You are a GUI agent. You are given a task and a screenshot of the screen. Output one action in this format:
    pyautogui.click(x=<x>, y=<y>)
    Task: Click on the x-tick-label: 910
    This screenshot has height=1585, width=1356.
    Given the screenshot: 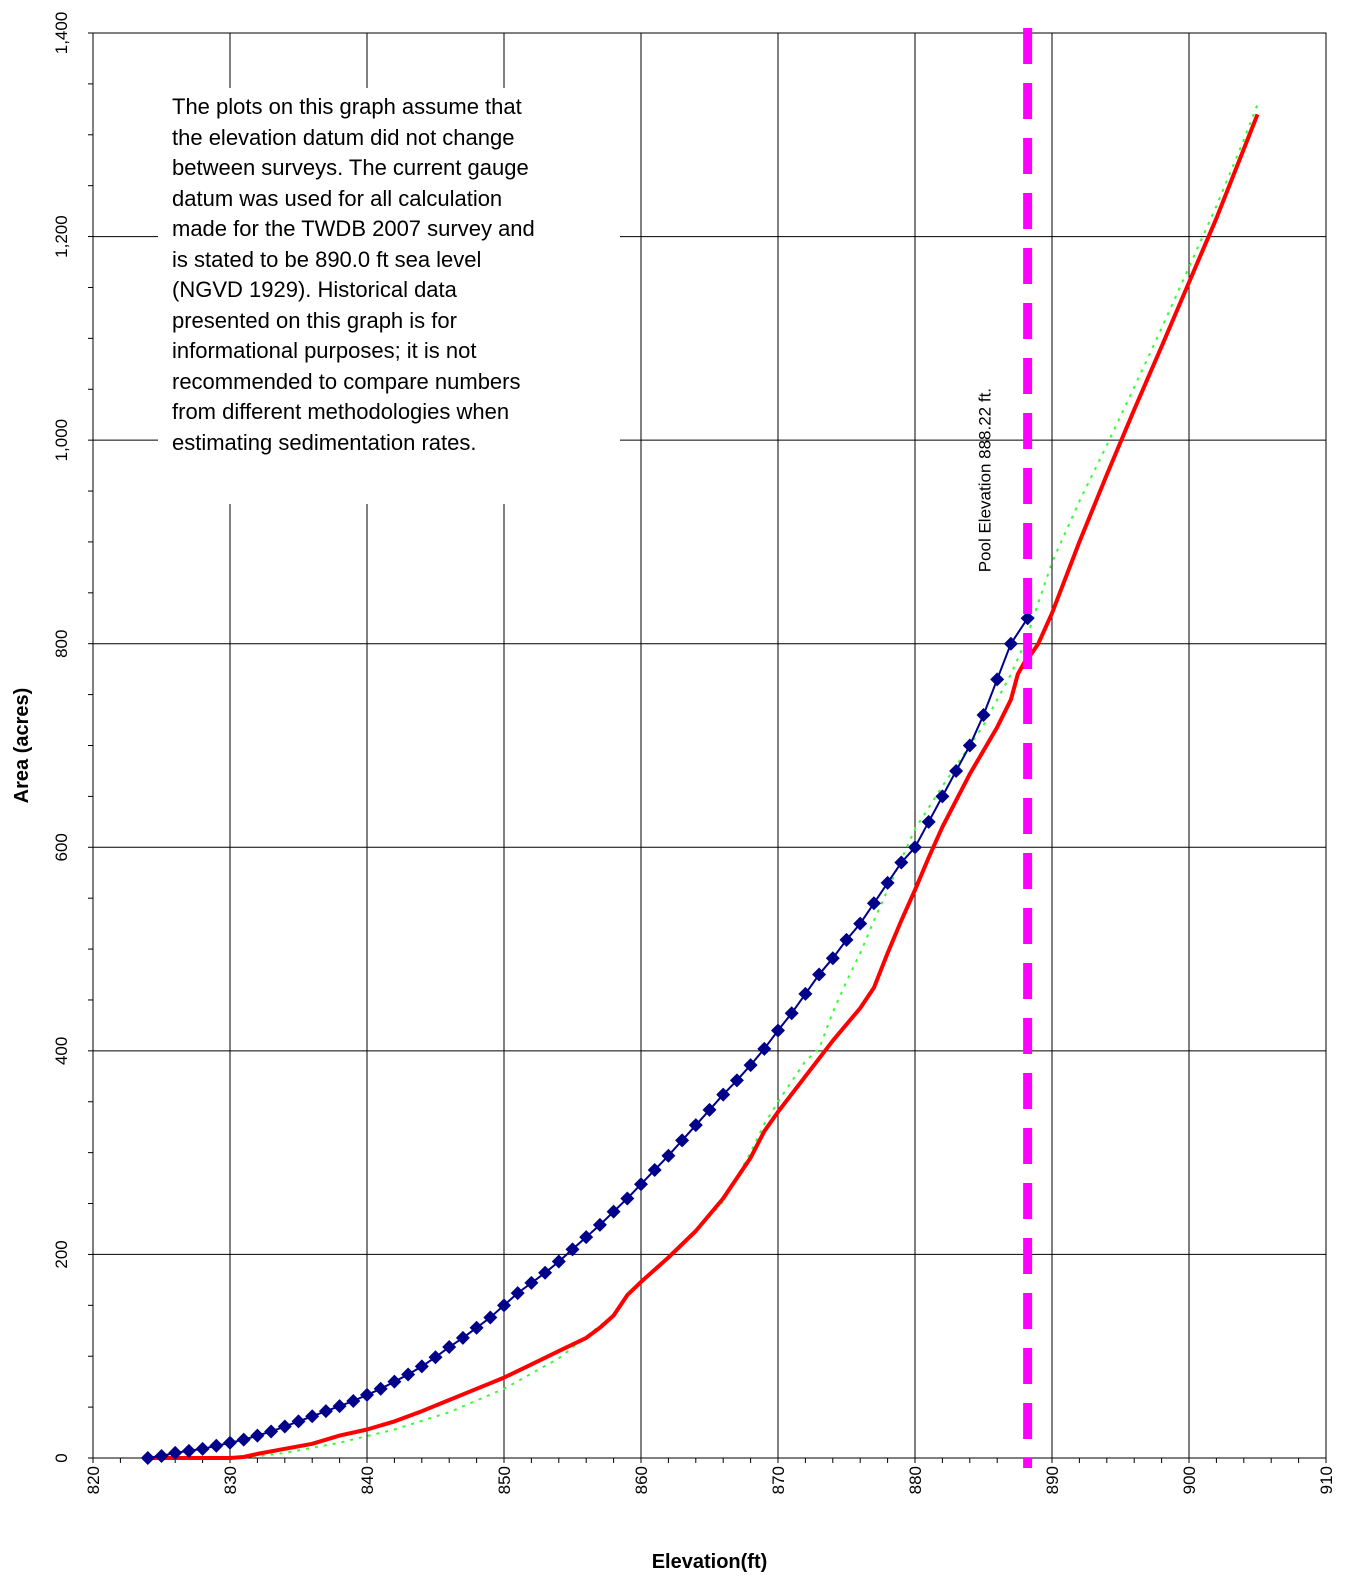 What is the action you would take?
    pyautogui.click(x=1326, y=1480)
    